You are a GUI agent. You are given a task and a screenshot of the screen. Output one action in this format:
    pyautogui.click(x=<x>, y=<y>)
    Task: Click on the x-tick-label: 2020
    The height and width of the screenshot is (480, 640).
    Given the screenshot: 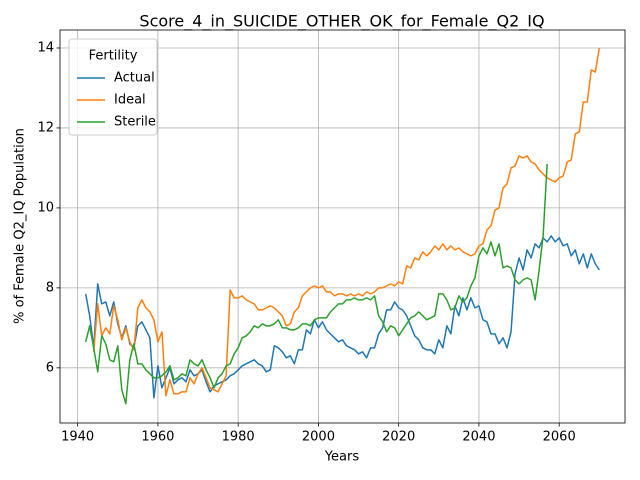 What is the action you would take?
    pyautogui.click(x=398, y=437)
    